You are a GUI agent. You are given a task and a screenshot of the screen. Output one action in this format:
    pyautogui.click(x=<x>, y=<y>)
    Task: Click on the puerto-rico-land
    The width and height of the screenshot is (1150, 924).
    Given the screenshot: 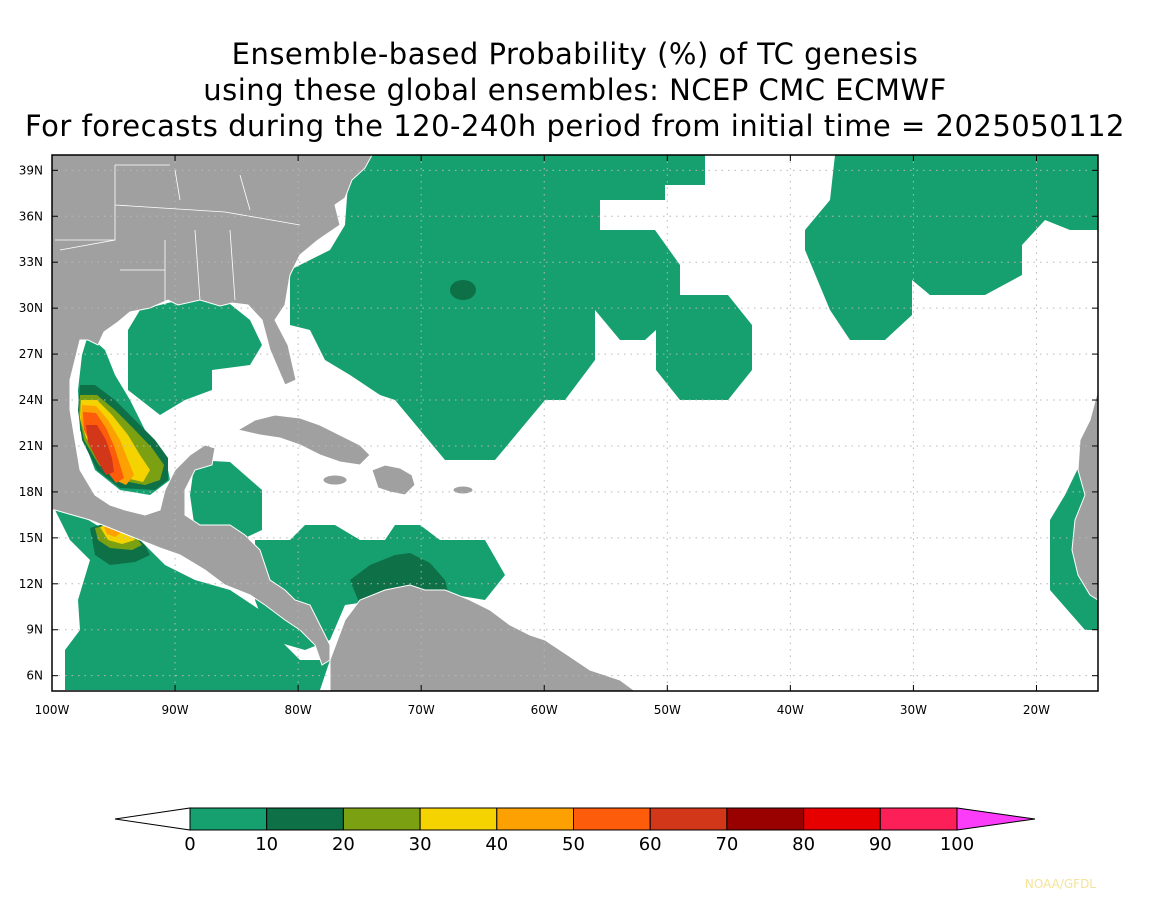 What is the action you would take?
    pyautogui.click(x=463, y=490)
    